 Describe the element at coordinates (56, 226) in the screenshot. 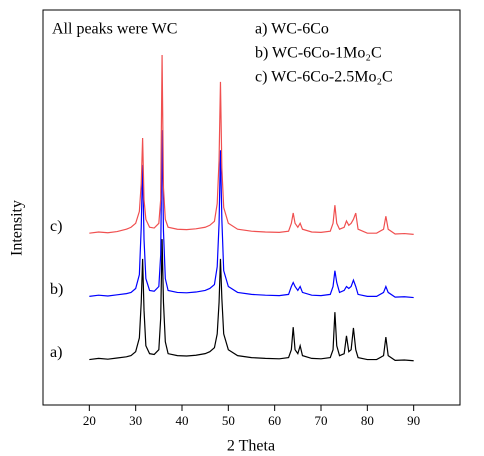

I see `series-tag: c)` at that location.